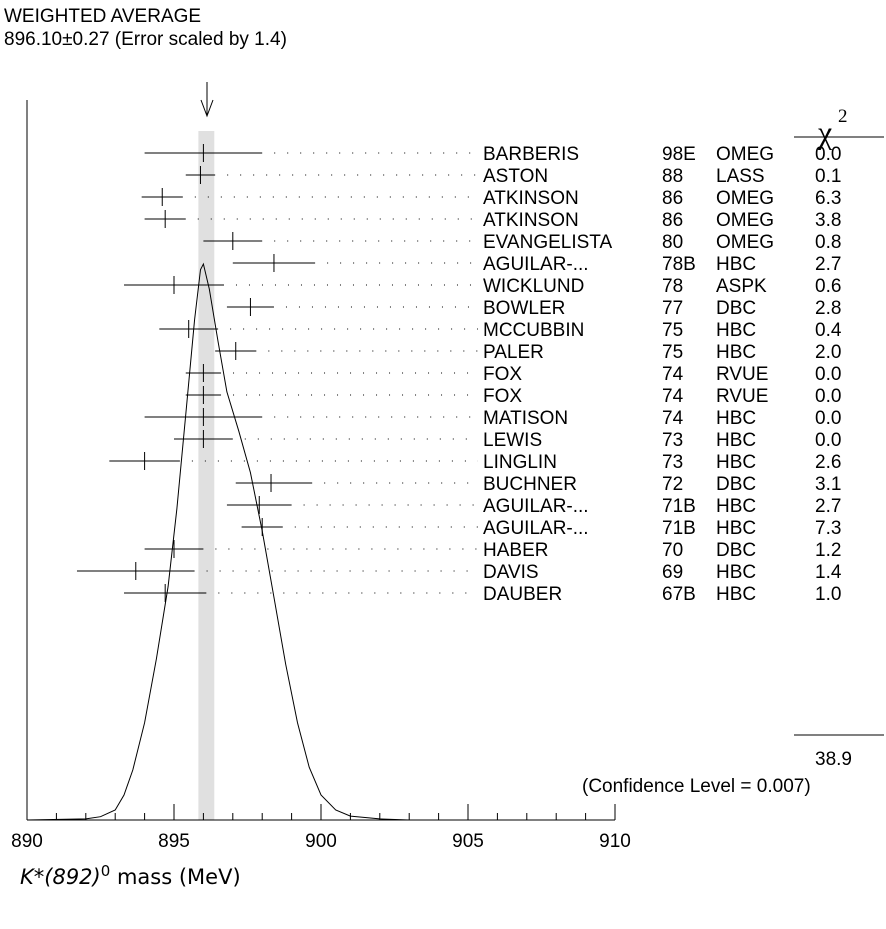 The width and height of the screenshot is (886, 929). Describe the element at coordinates (103, 16) in the screenshot. I see `weighted-average-title: WEIGHTED AVERAGE` at that location.